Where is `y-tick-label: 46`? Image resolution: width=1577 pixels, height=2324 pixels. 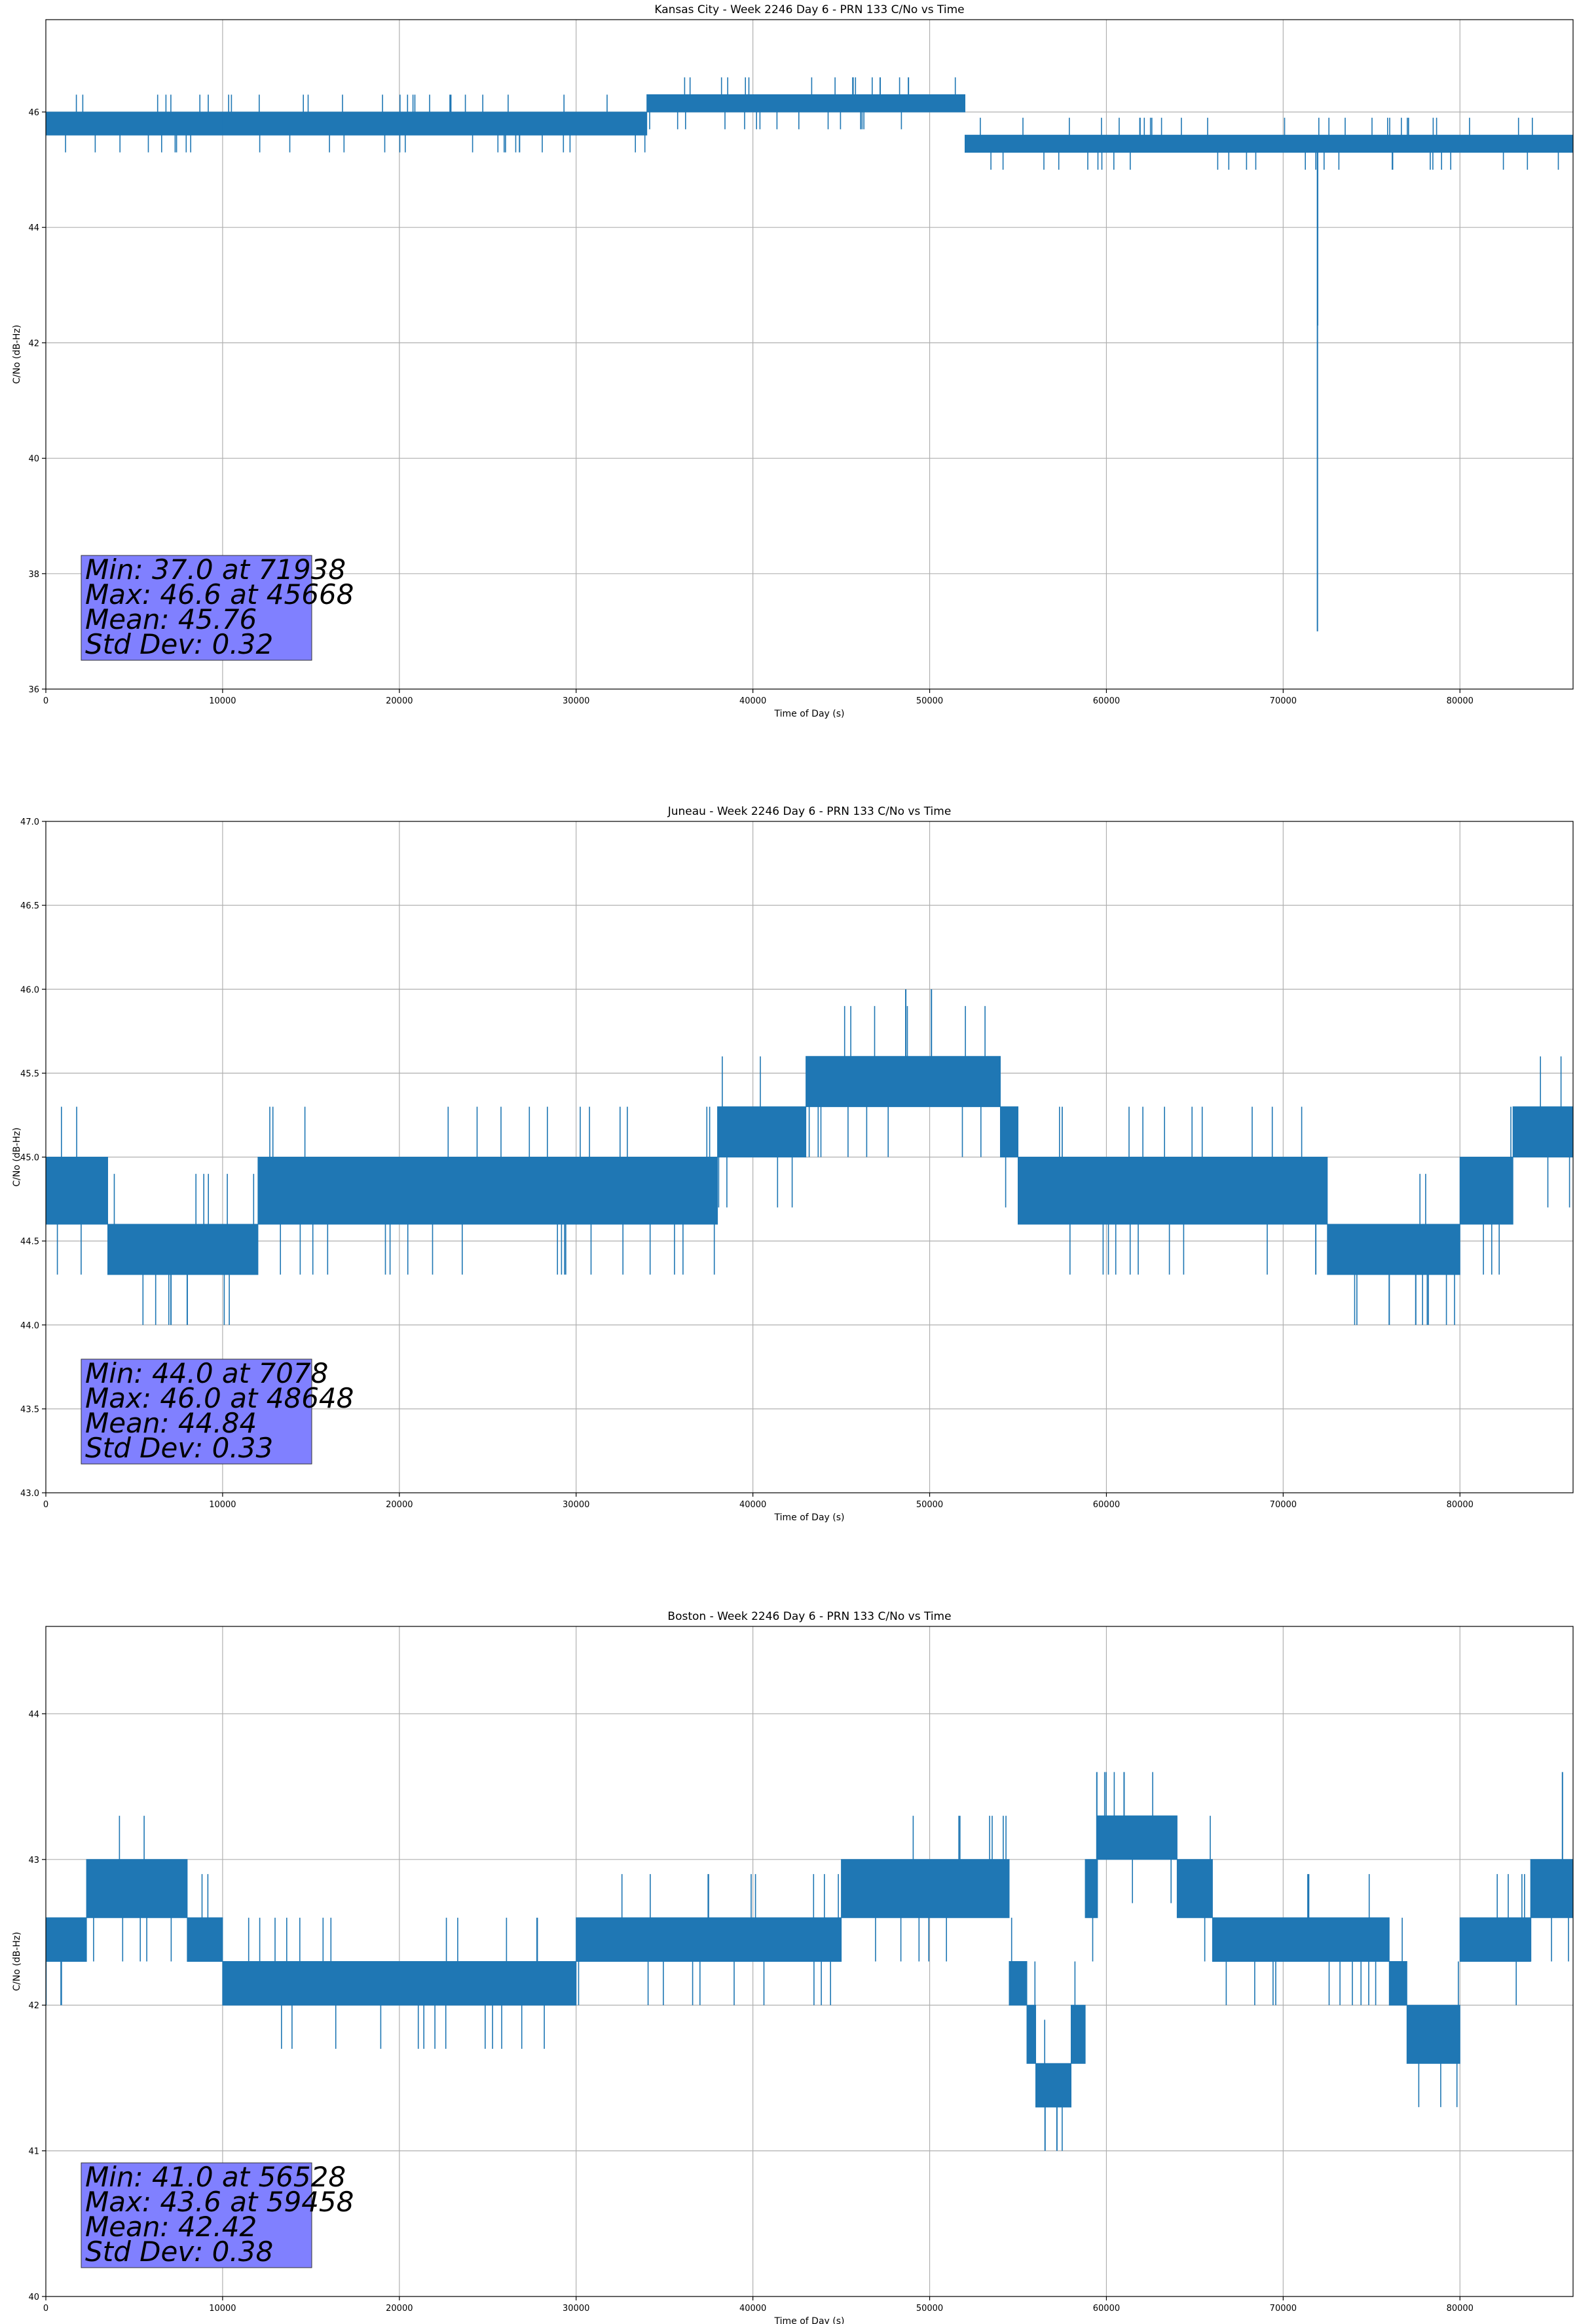 y-tick-label: 46 is located at coordinates (33, 113).